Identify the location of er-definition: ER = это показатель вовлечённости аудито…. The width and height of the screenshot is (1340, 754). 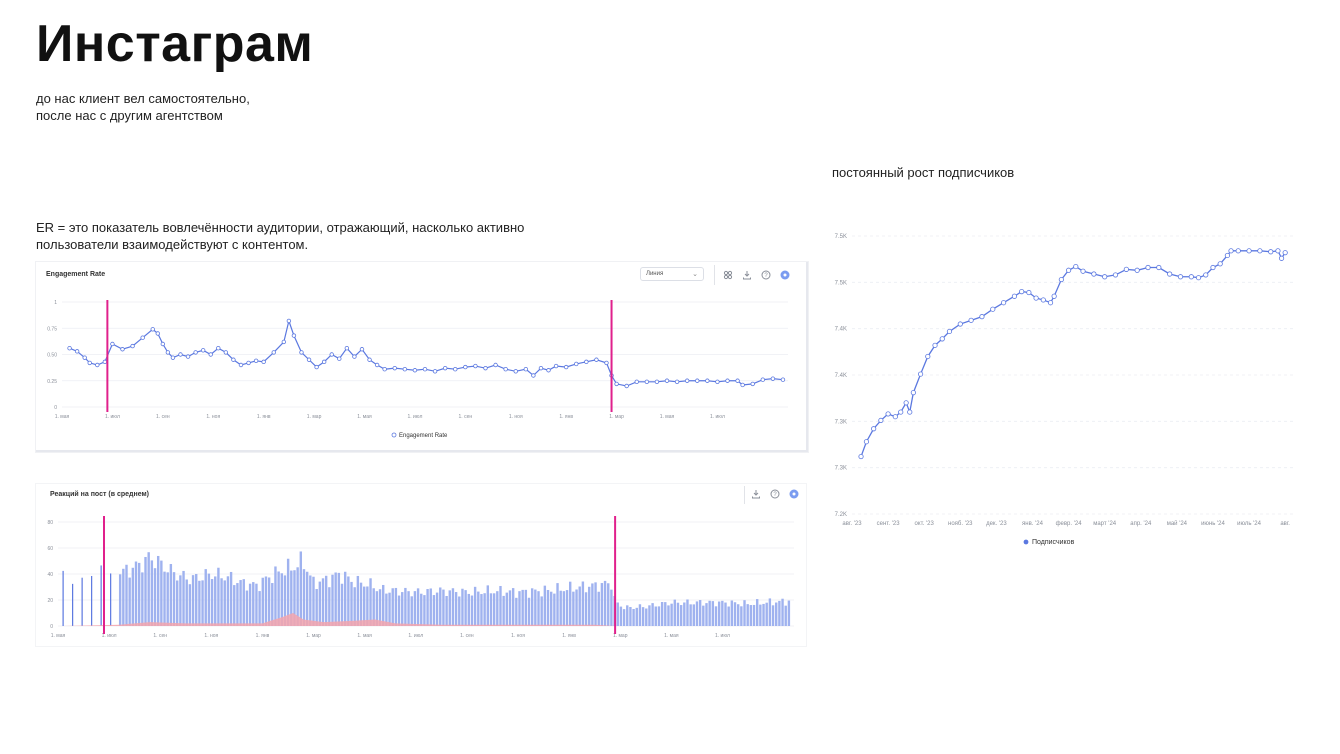
(296, 236).